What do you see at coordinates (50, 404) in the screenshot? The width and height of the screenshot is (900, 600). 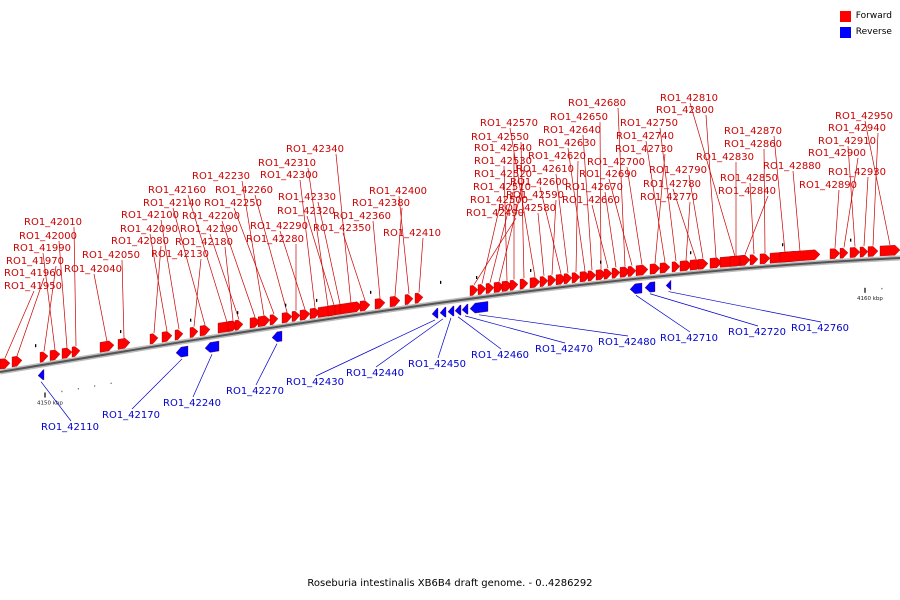 I see `tick-label: 4150 kbp` at bounding box center [50, 404].